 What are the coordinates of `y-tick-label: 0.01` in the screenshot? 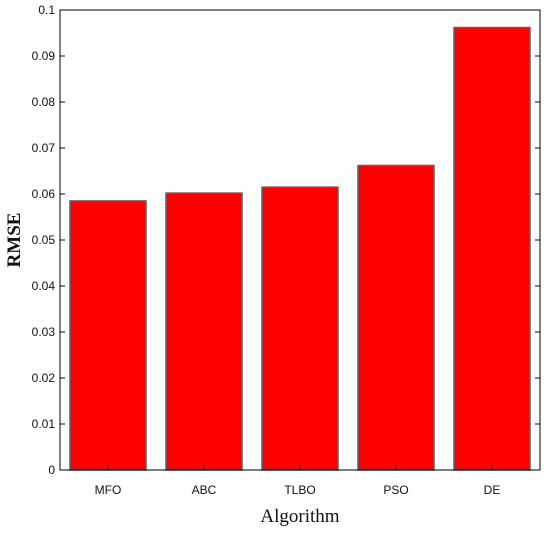 It's located at (44, 424).